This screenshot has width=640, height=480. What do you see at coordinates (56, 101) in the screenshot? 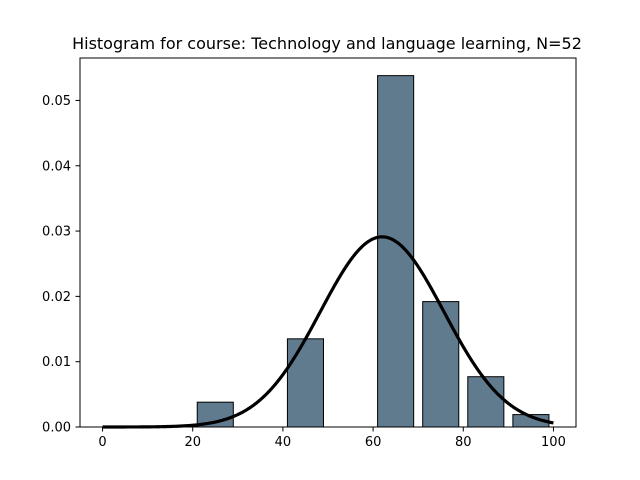
I see `y-tick-label-5: 0.05` at bounding box center [56, 101].